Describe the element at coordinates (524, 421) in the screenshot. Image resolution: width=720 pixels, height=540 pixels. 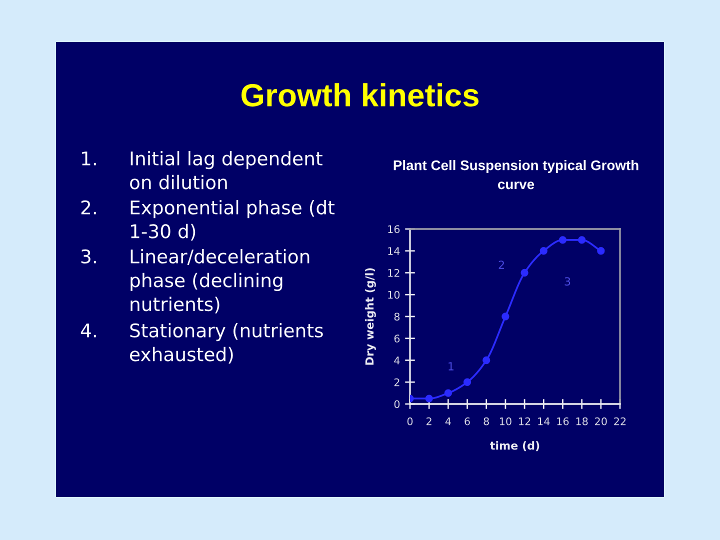
I see `x-tick-label: 12` at that location.